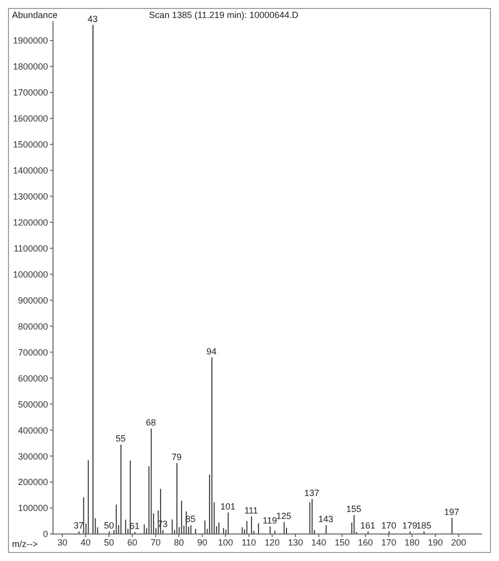 Image resolution: width=499 pixels, height=561 pixels. I want to click on annotation: 79, so click(177, 457).